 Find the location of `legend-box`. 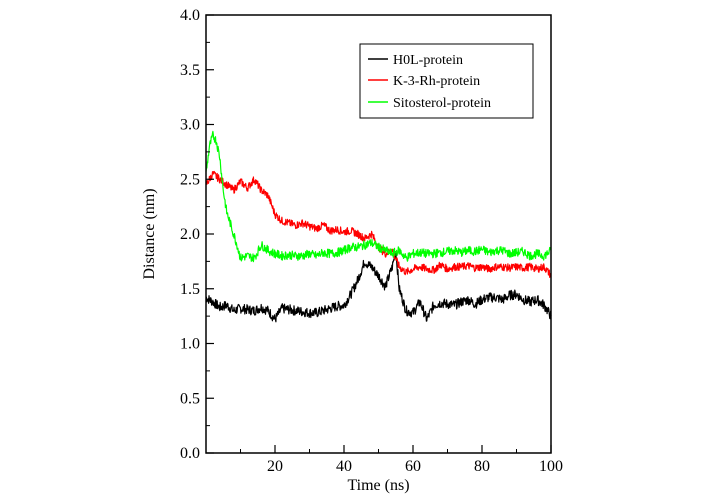

legend-box is located at coordinates (446, 81).